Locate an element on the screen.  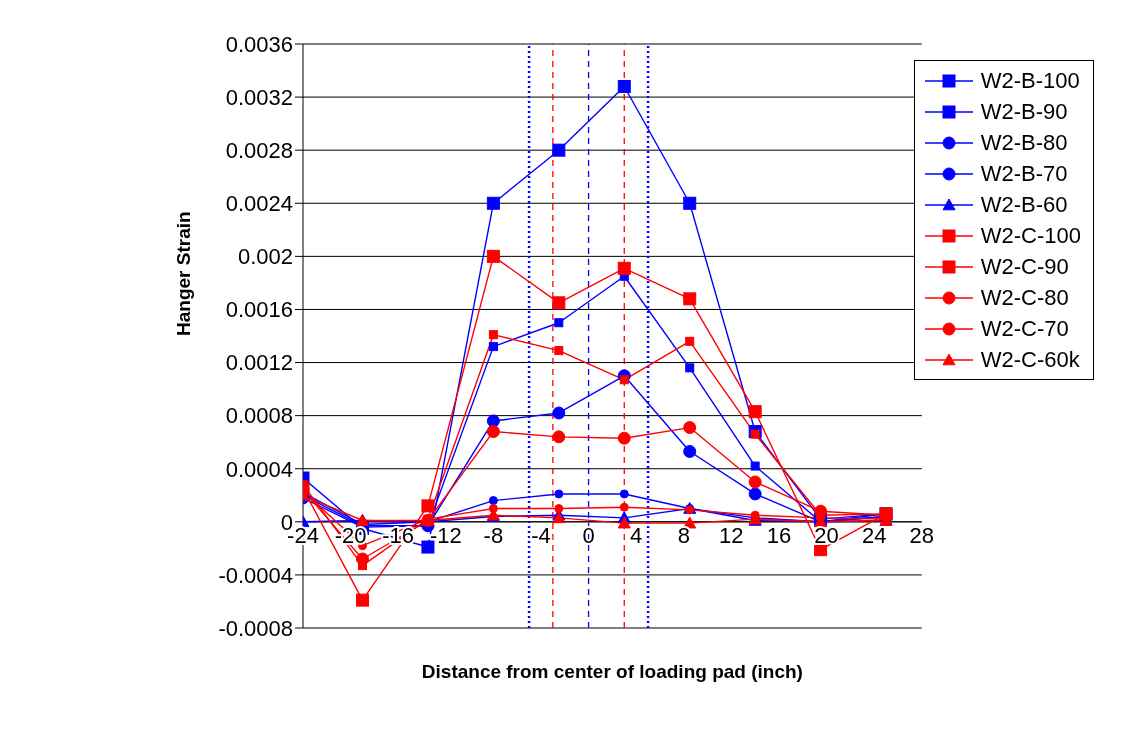
x-tick-label: 12 is located at coordinates (731, 535).